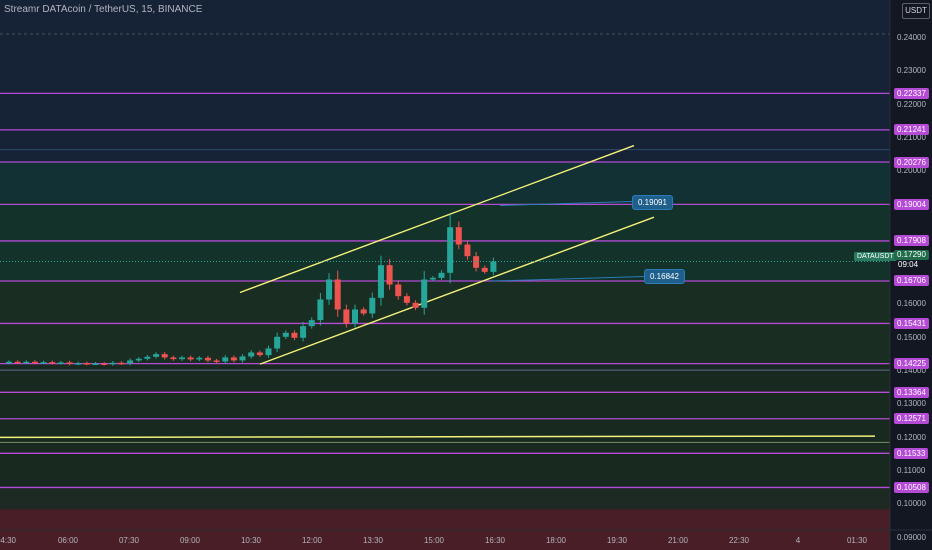 The width and height of the screenshot is (932, 550). What do you see at coordinates (911, 204) in the screenshot?
I see `level-price-tag: 0.19004` at bounding box center [911, 204].